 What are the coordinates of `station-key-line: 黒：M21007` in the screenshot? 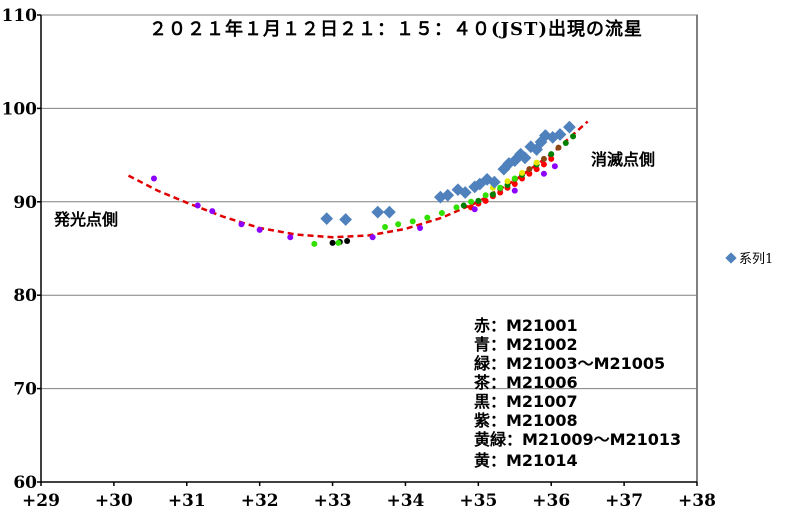 It's located at (526, 401).